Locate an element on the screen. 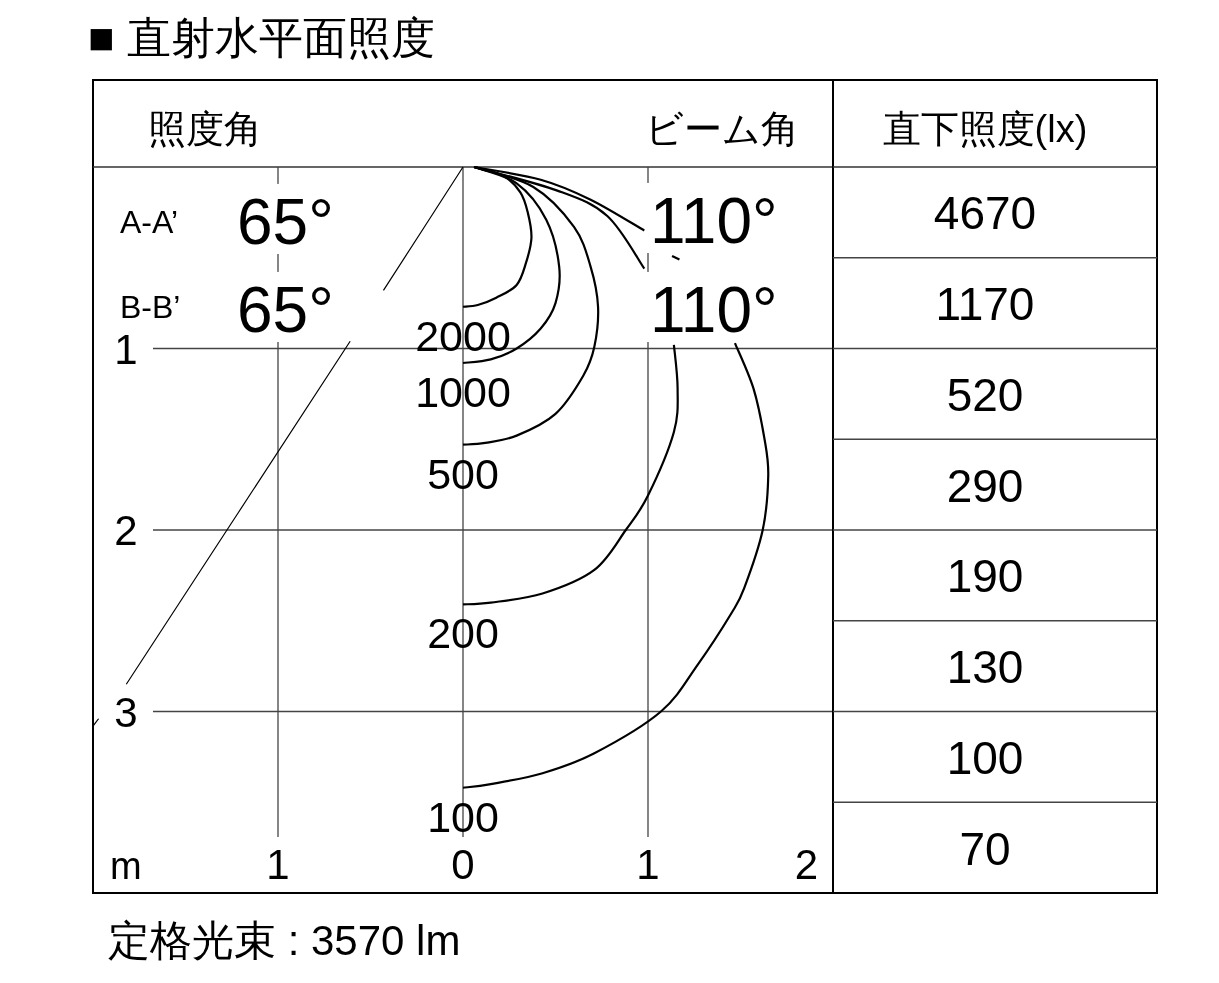 This screenshot has height=983, width=1219. series-label: 2000 is located at coordinates (463, 335).